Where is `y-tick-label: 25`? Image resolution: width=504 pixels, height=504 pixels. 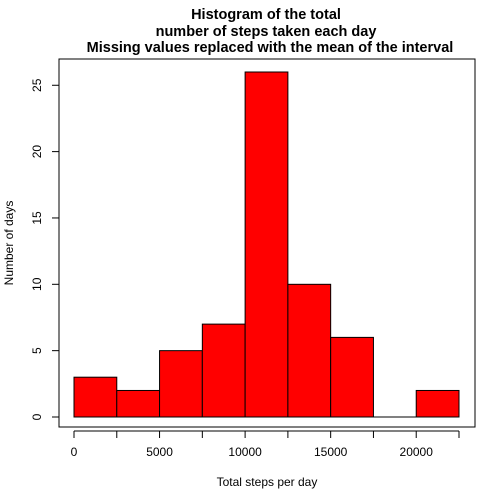
y-tick-label: 25 is located at coordinates (37, 85).